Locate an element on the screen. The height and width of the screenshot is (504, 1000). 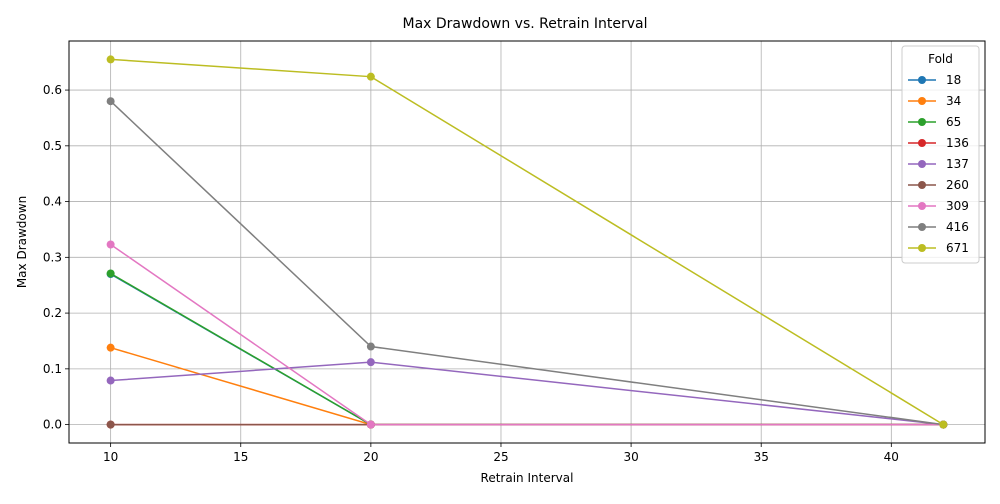
legend-entry-260: 260 is located at coordinates (938, 185).